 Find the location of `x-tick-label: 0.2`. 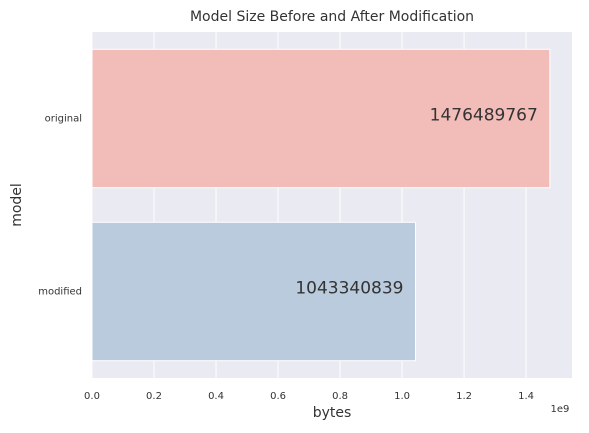

x-tick-label: 0.2 is located at coordinates (154, 396).